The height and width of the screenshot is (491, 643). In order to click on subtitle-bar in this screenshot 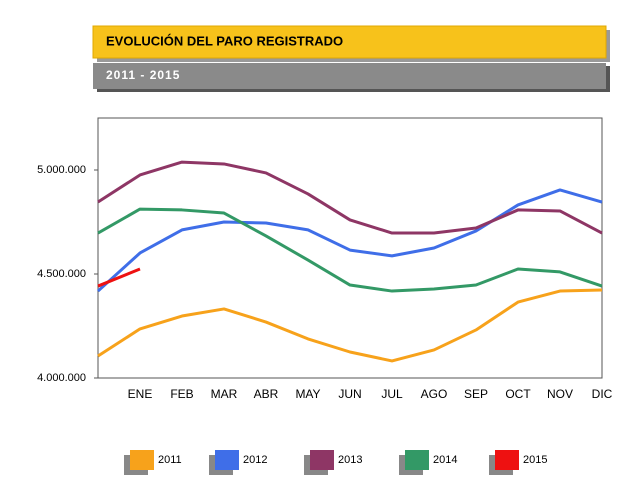, I will do `click(349, 76)`.